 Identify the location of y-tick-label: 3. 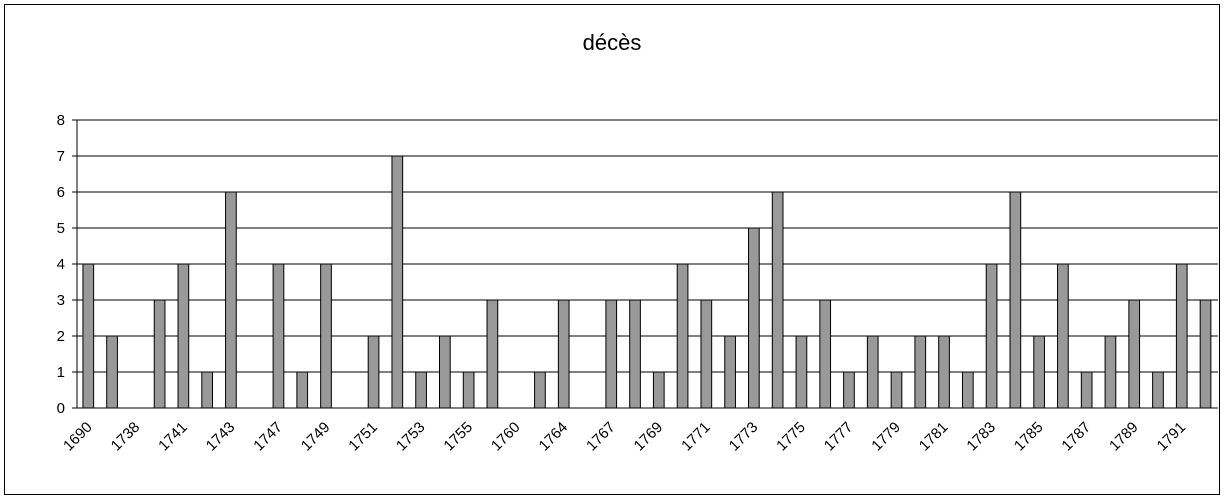
(61, 300).